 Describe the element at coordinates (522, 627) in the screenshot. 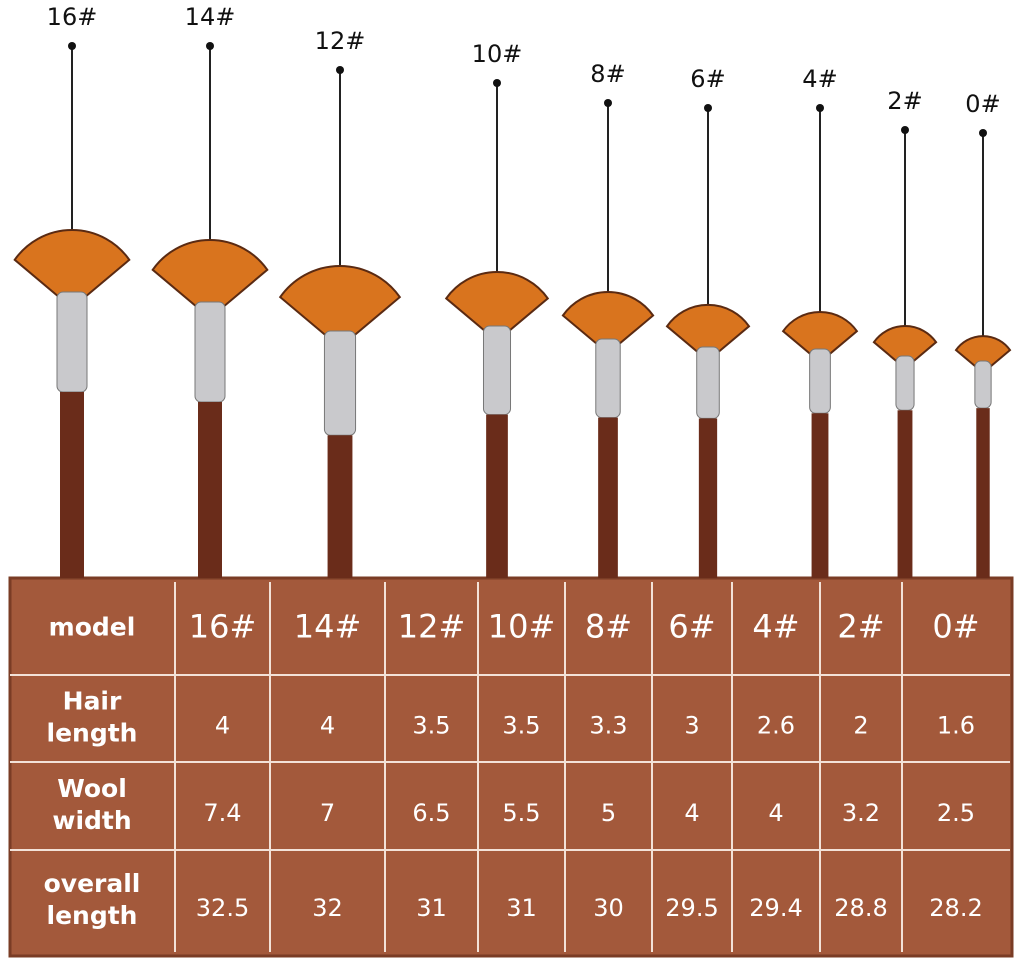

I see `column-header: 10#` at that location.